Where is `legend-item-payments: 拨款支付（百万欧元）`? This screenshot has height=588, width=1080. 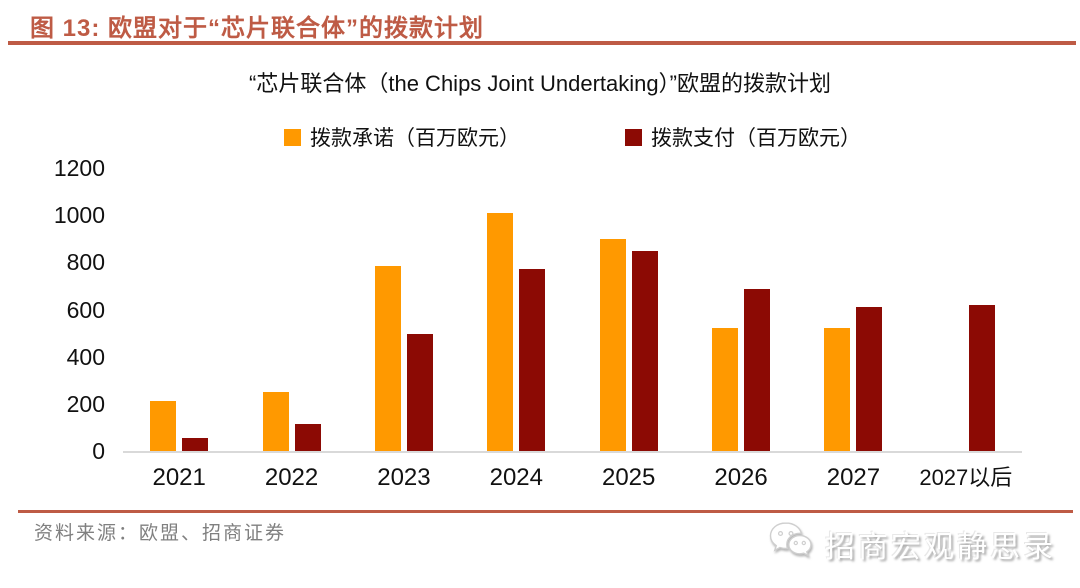
legend-item-payments: 拨款支付（百万欧元） is located at coordinates (743, 137).